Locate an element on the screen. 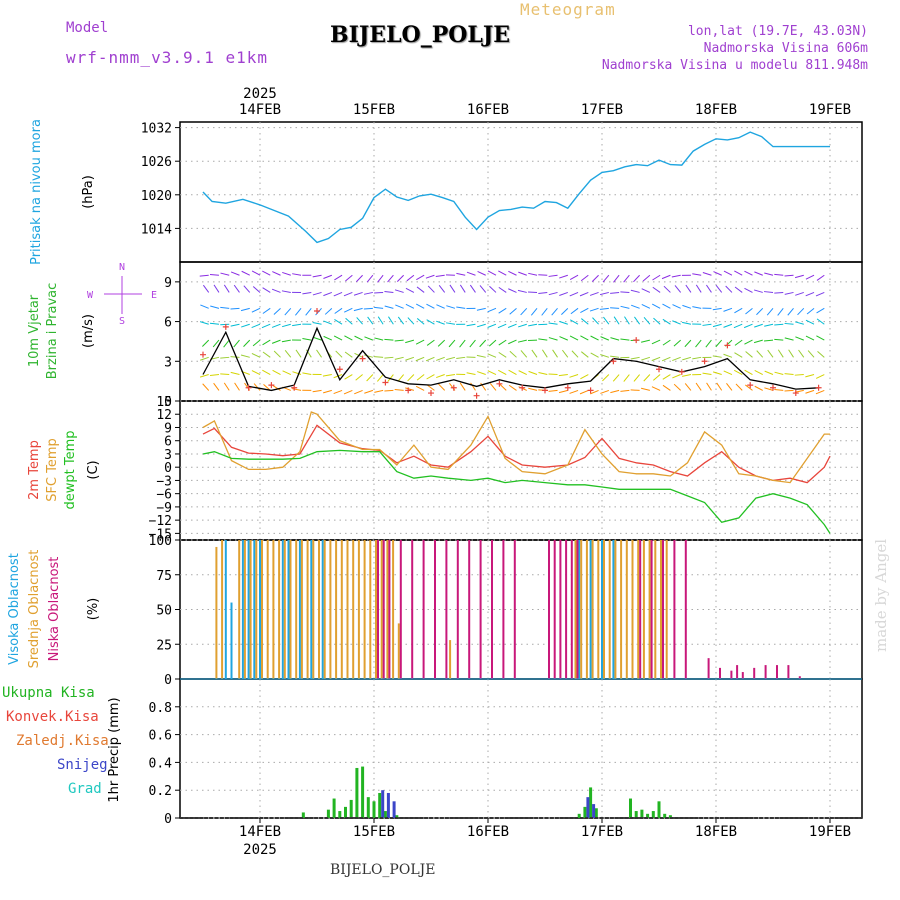 This screenshot has width=900, height=900. y-tick-label: 6 is located at coordinates (168, 323).